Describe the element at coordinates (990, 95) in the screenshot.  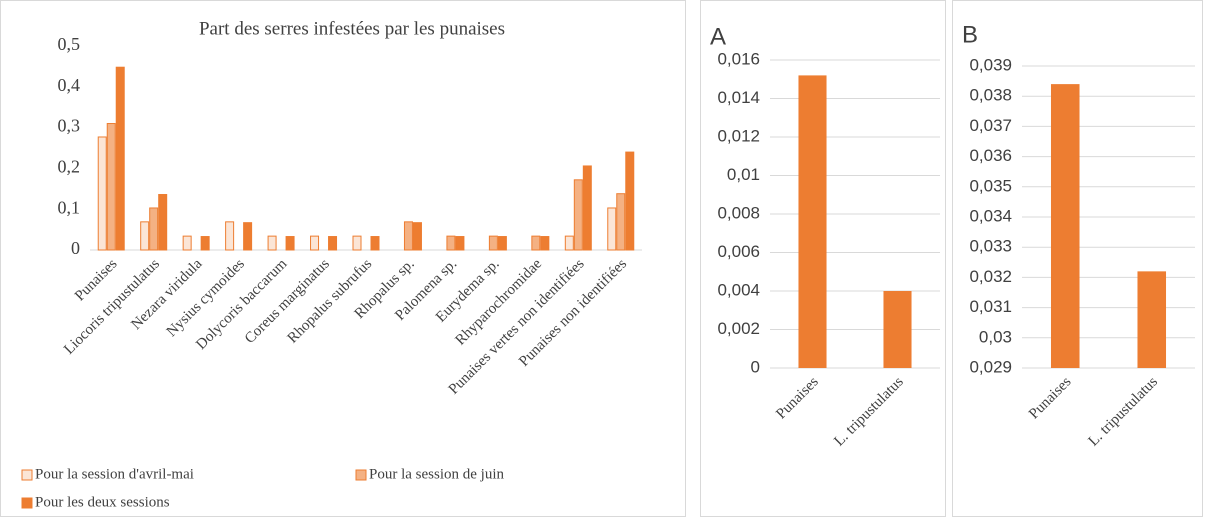
I see `y-tick-label: 0,038` at that location.